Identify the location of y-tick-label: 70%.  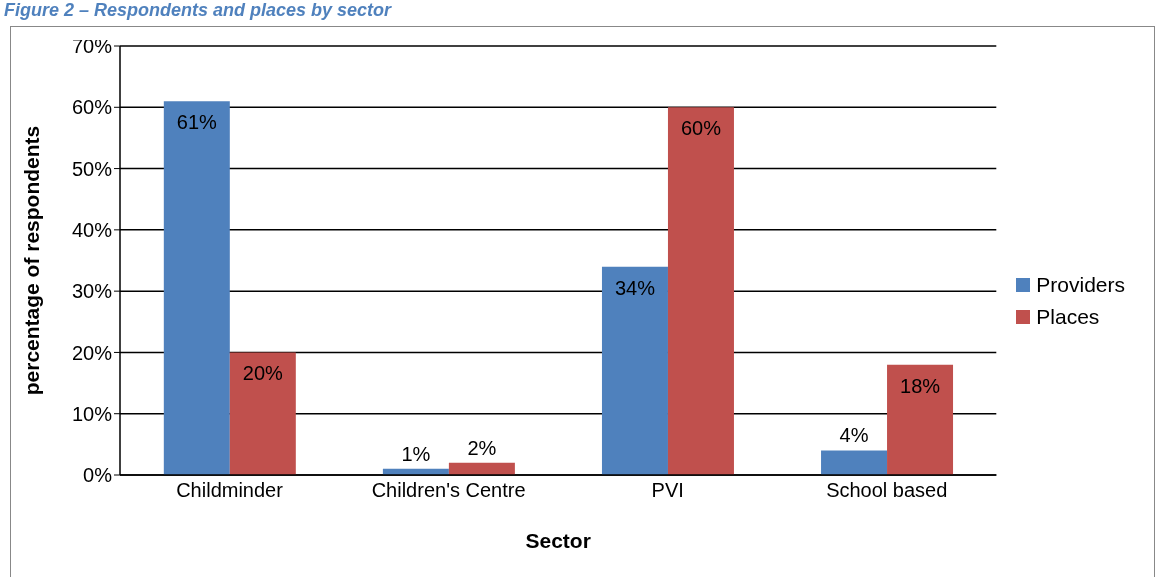
(92, 46).